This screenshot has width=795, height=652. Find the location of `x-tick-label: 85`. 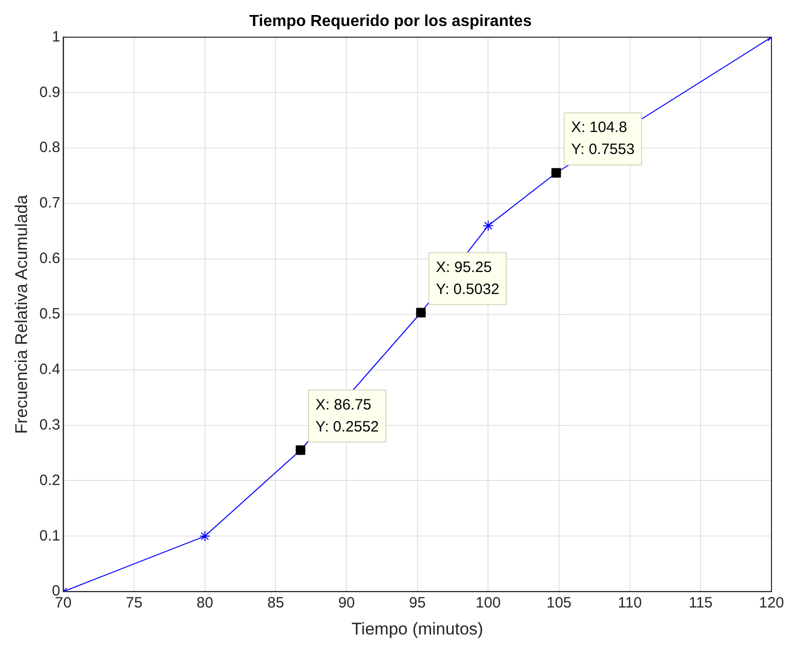

x-tick-label: 85 is located at coordinates (275, 603).